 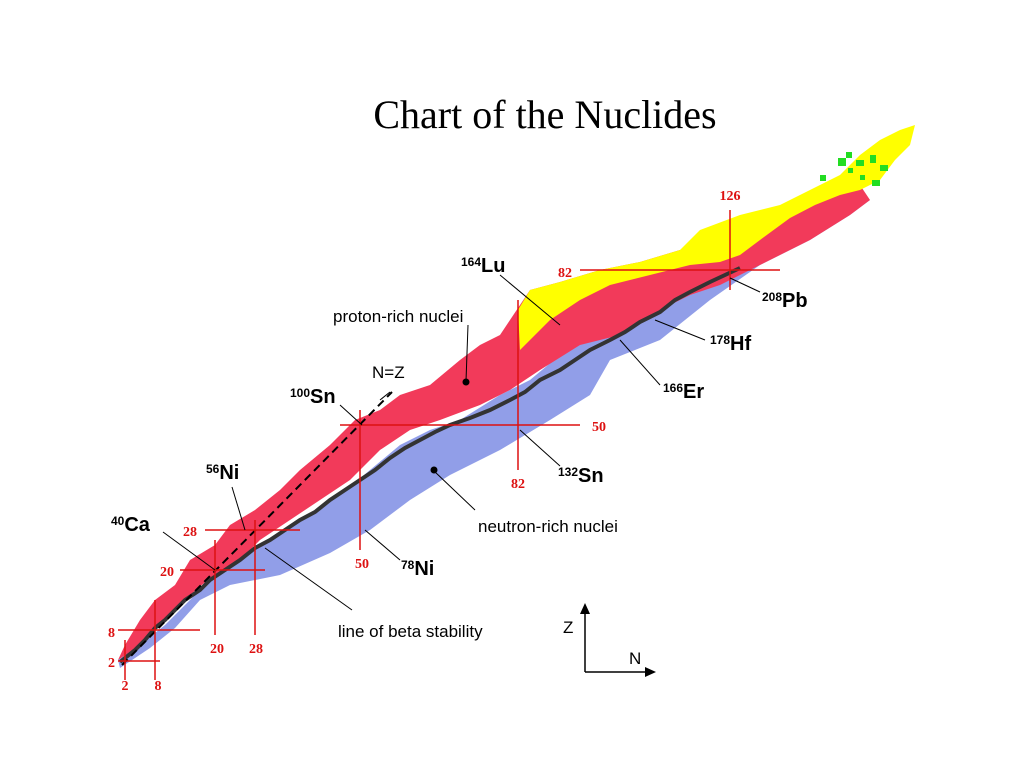 What do you see at coordinates (568, 472) in the screenshot?
I see `isotope-mass: 132` at bounding box center [568, 472].